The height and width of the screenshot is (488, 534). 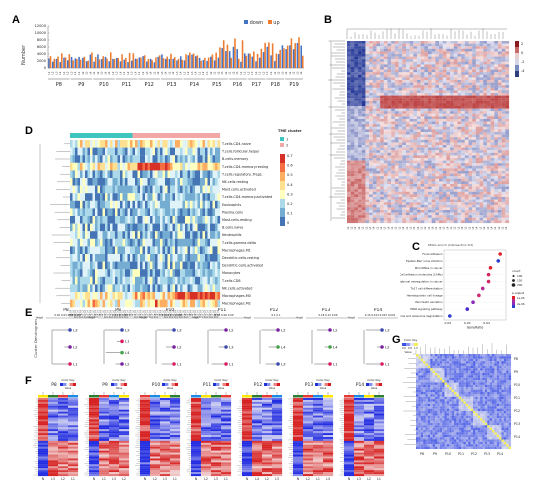 What do you see at coordinates (517, 74) in the screenshot?
I see `color-key-cell` at bounding box center [517, 74].